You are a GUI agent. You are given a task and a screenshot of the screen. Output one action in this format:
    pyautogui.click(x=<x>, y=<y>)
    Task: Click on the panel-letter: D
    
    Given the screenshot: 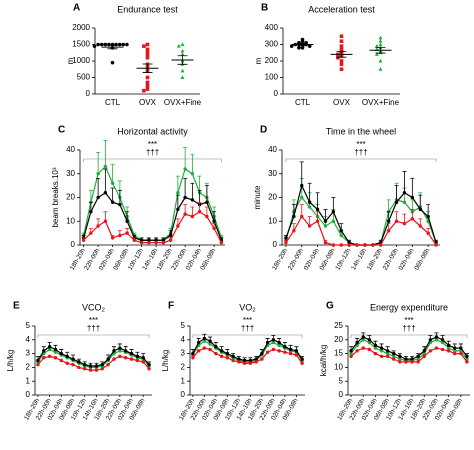 What is the action you would take?
    pyautogui.click(x=263, y=130)
    